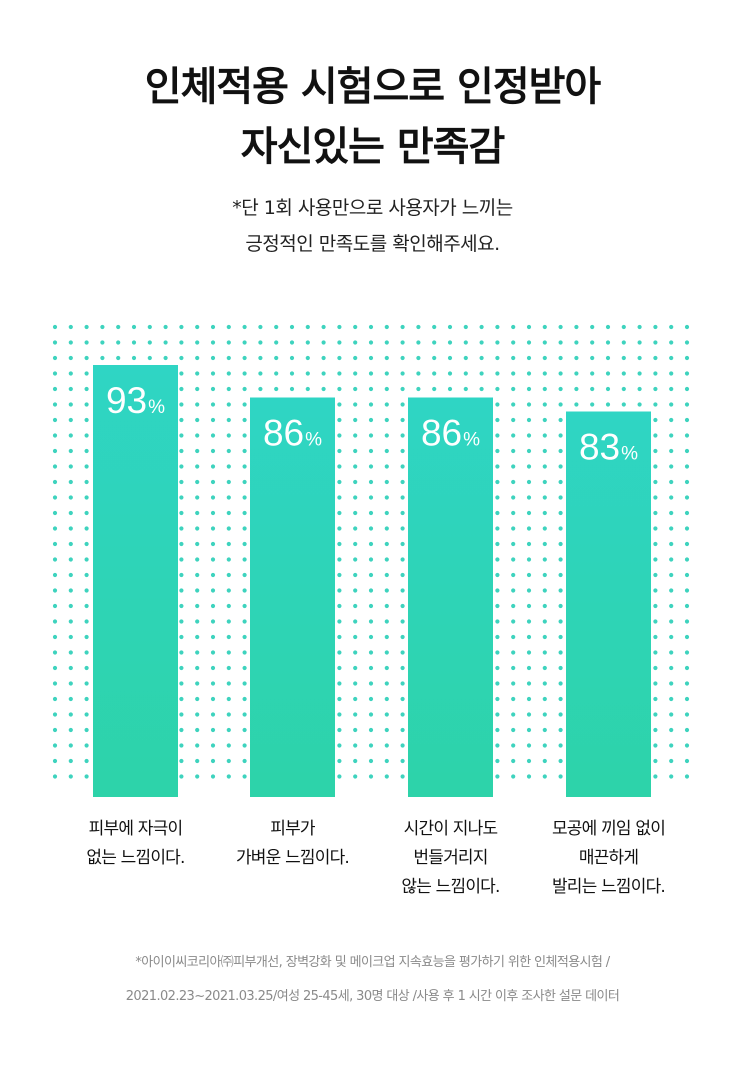  Describe the element at coordinates (373, 147) in the screenshot. I see `page-title-line-2: 자신있는 만족감` at that location.